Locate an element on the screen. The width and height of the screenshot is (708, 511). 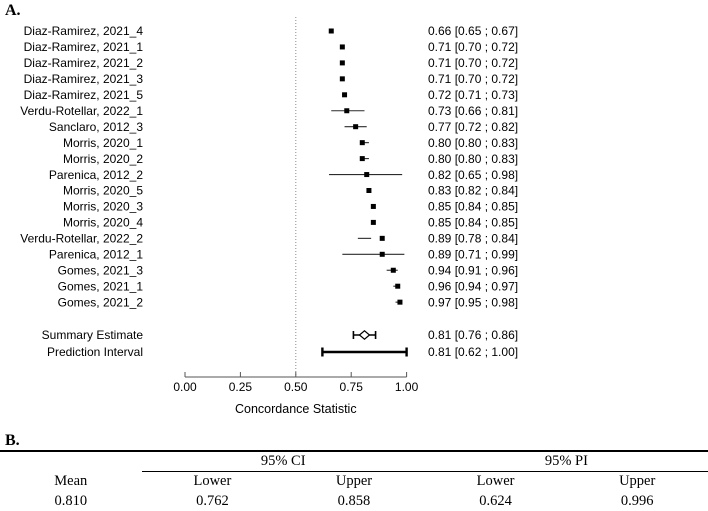
study-label: Morris, 2020_3 is located at coordinates (103, 207).